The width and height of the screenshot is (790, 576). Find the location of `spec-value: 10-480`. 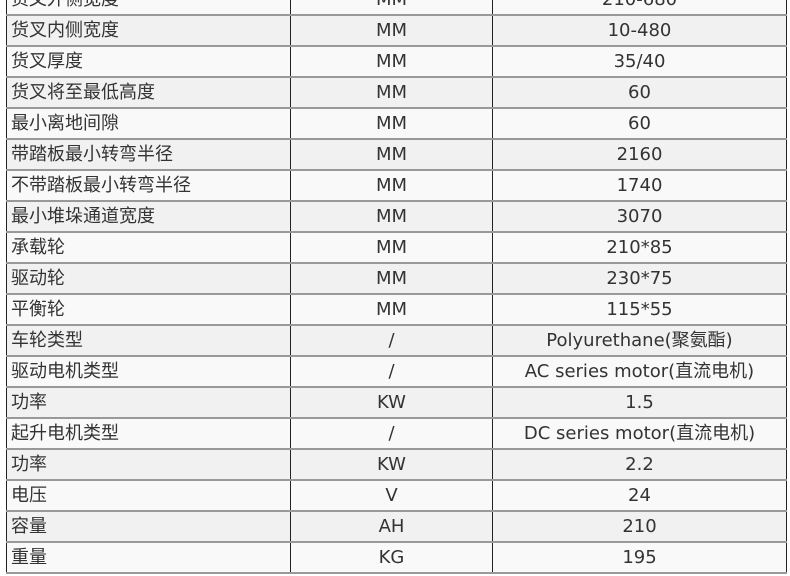

spec-value: 10-480 is located at coordinates (639, 31).